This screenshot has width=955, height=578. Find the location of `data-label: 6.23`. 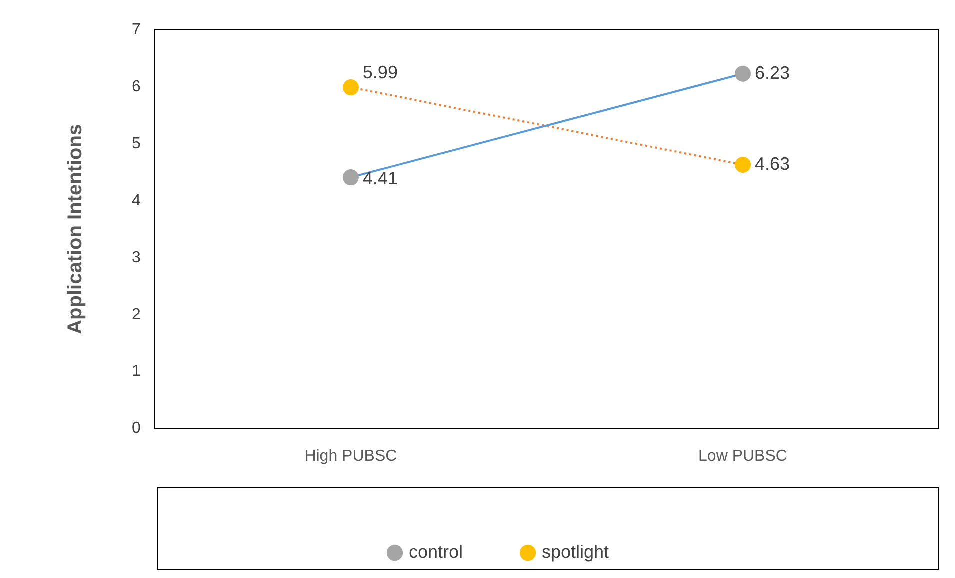

data-label: 6.23 is located at coordinates (772, 72).